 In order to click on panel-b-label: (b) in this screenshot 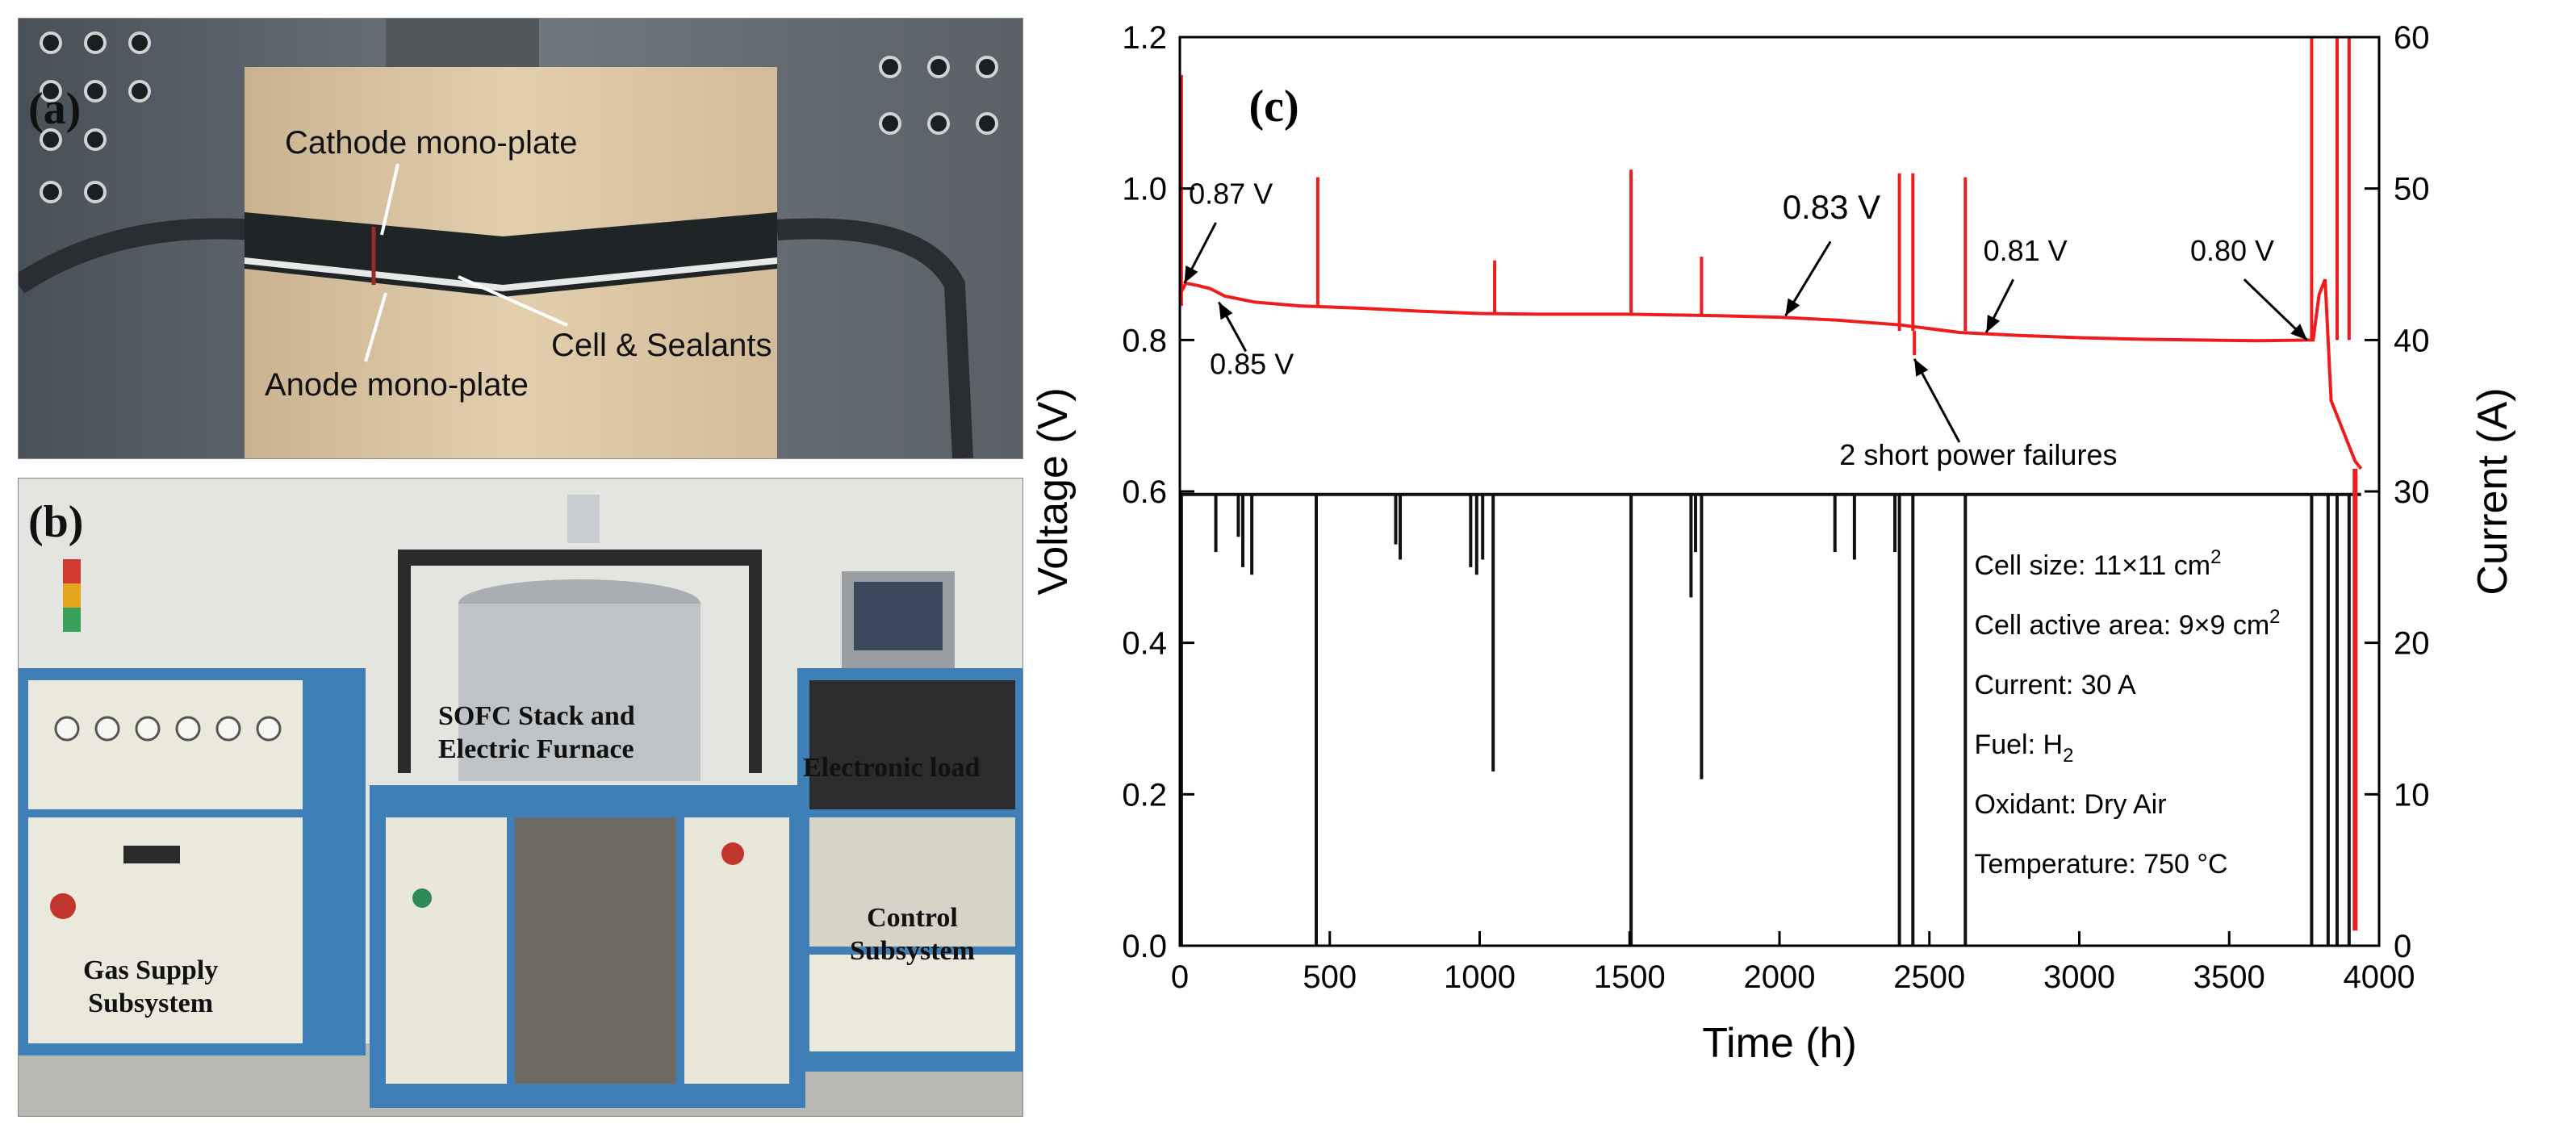, I will do `click(56, 522)`.